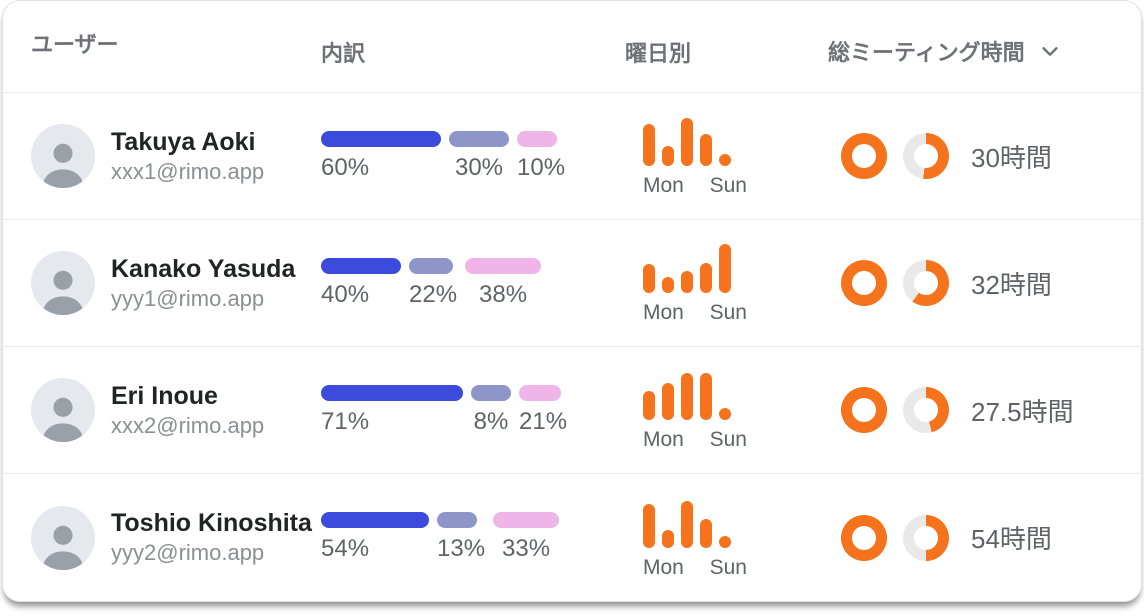 The height and width of the screenshot is (616, 1144). What do you see at coordinates (392, 410) in the screenshot?
I see `breakdown-segment-1: 71%` at bounding box center [392, 410].